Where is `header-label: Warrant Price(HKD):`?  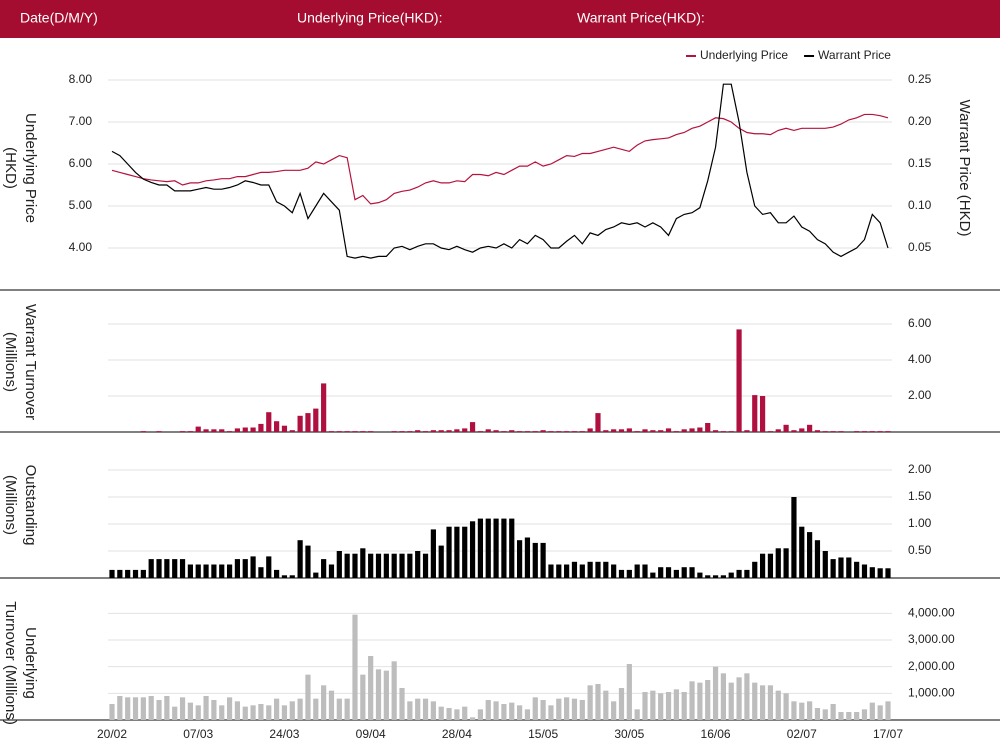
header-label: Warrant Price(HKD): is located at coordinates (641, 18).